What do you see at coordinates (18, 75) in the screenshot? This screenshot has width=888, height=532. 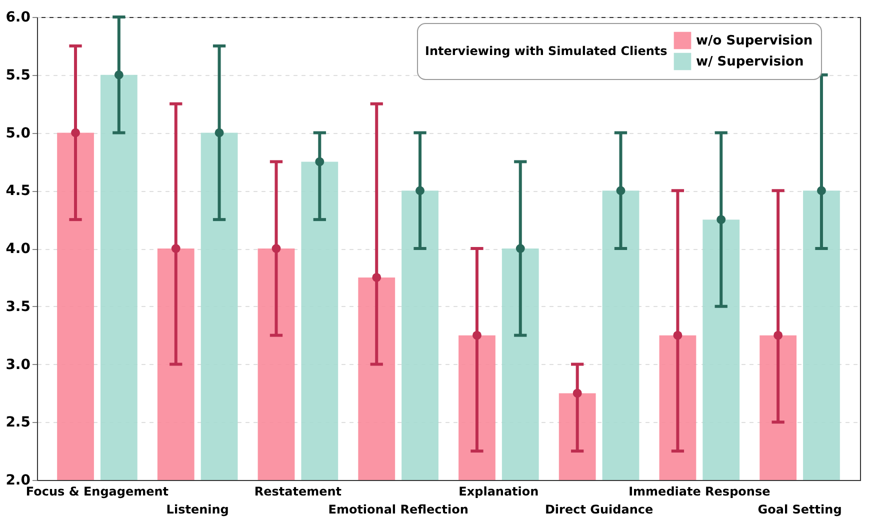 I see `y-tick-label: 5.5` at bounding box center [18, 75].